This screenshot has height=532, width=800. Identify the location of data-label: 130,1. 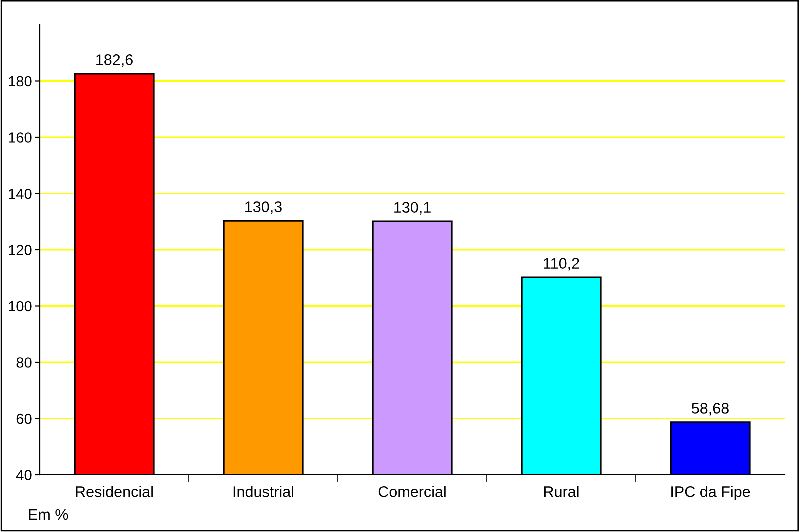
(412, 208).